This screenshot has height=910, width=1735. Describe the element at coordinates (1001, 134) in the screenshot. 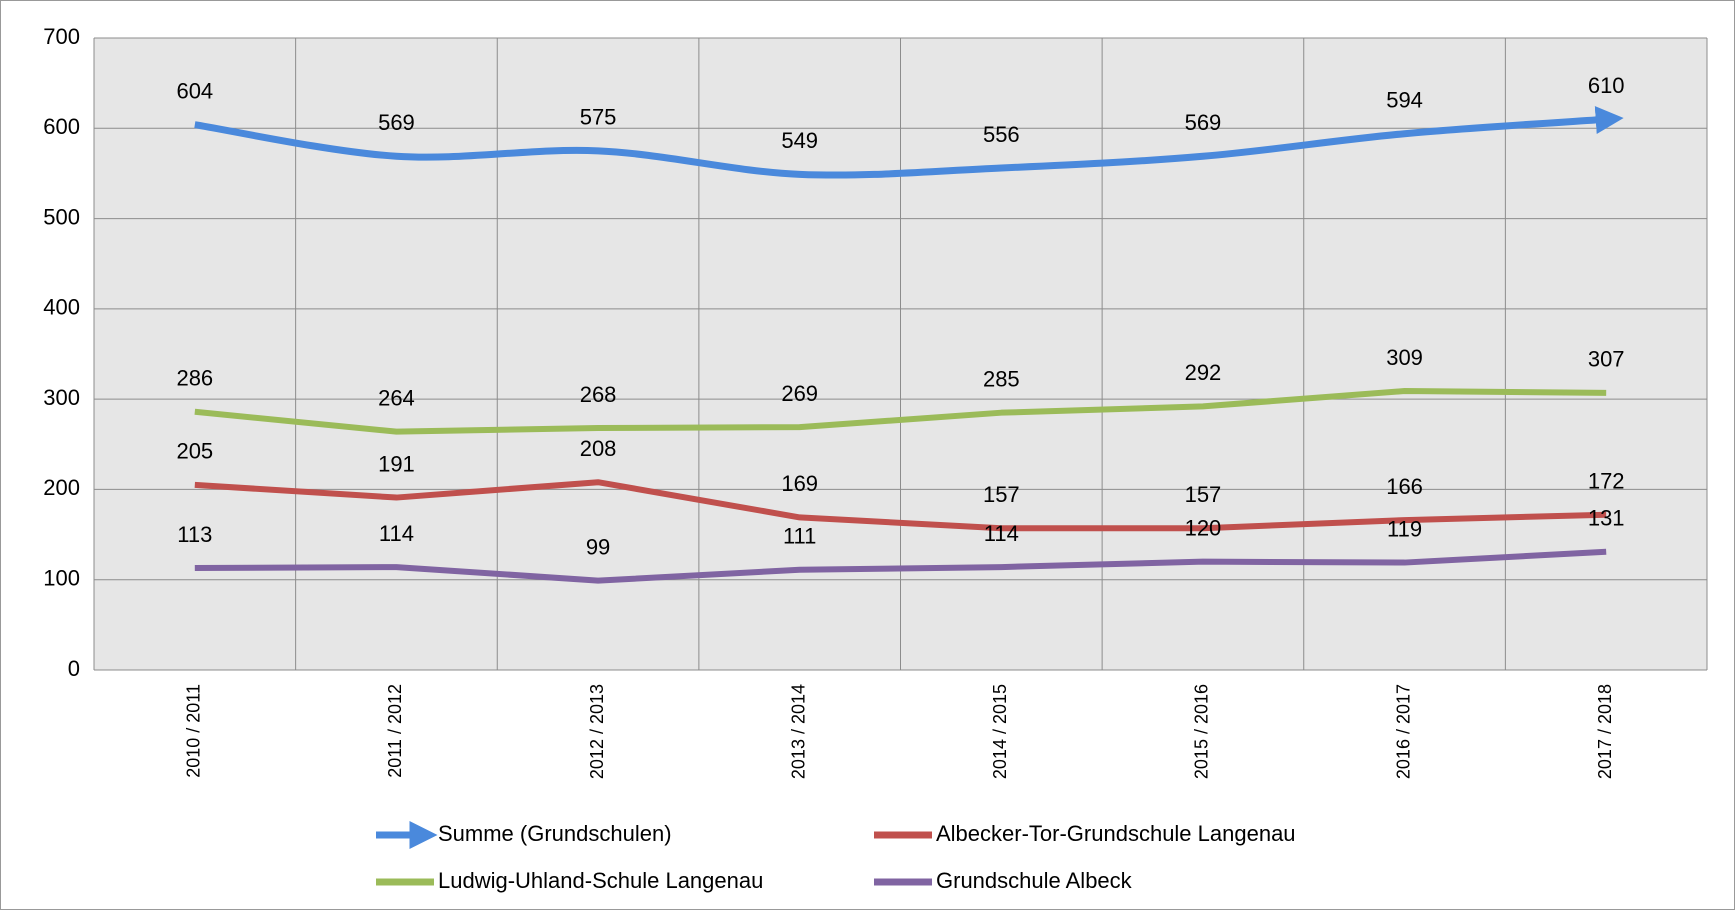

I see `data-label: 556` at that location.